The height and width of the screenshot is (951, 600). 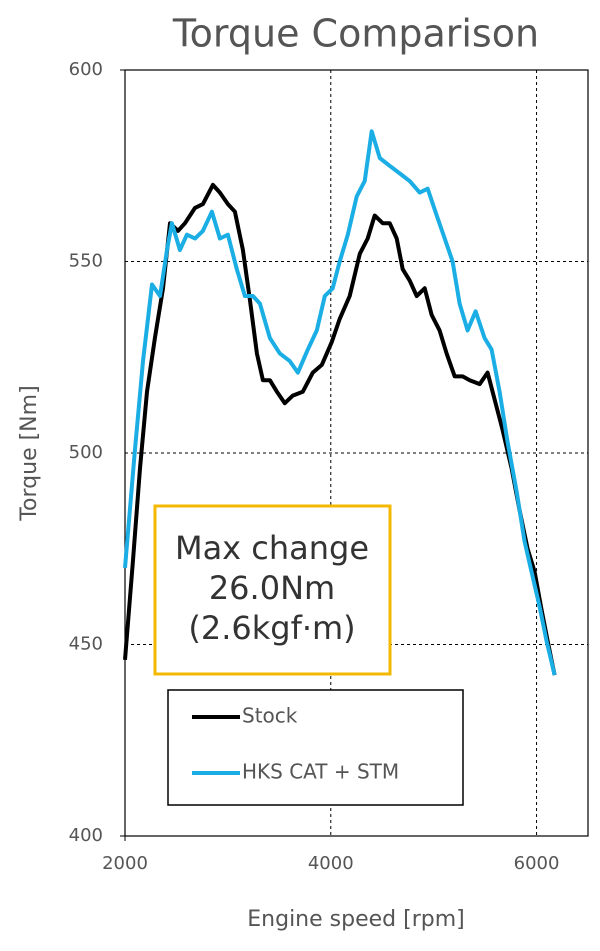 What do you see at coordinates (272, 548) in the screenshot?
I see `annotation-text: Max change` at bounding box center [272, 548].